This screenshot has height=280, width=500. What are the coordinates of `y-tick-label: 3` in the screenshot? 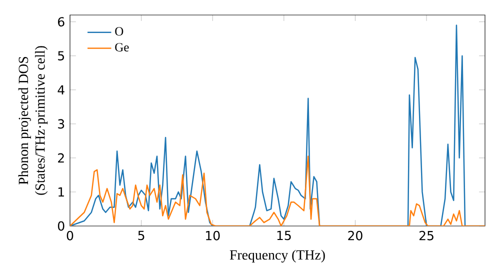 It's located at (61, 124).